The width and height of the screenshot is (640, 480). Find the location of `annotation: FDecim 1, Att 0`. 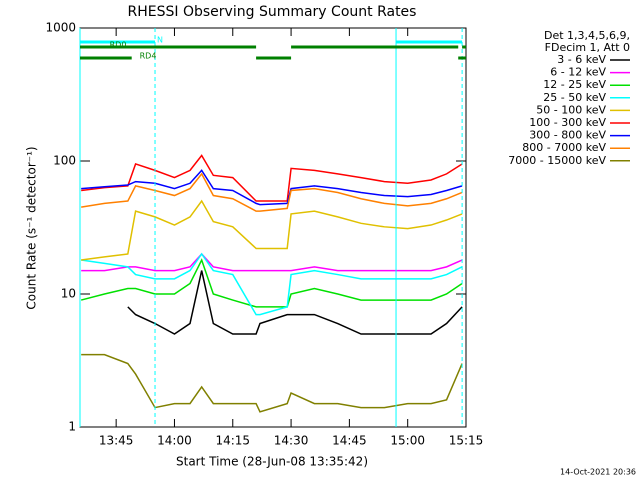

annotation: FDecim 1, Att 0 is located at coordinates (587, 47).